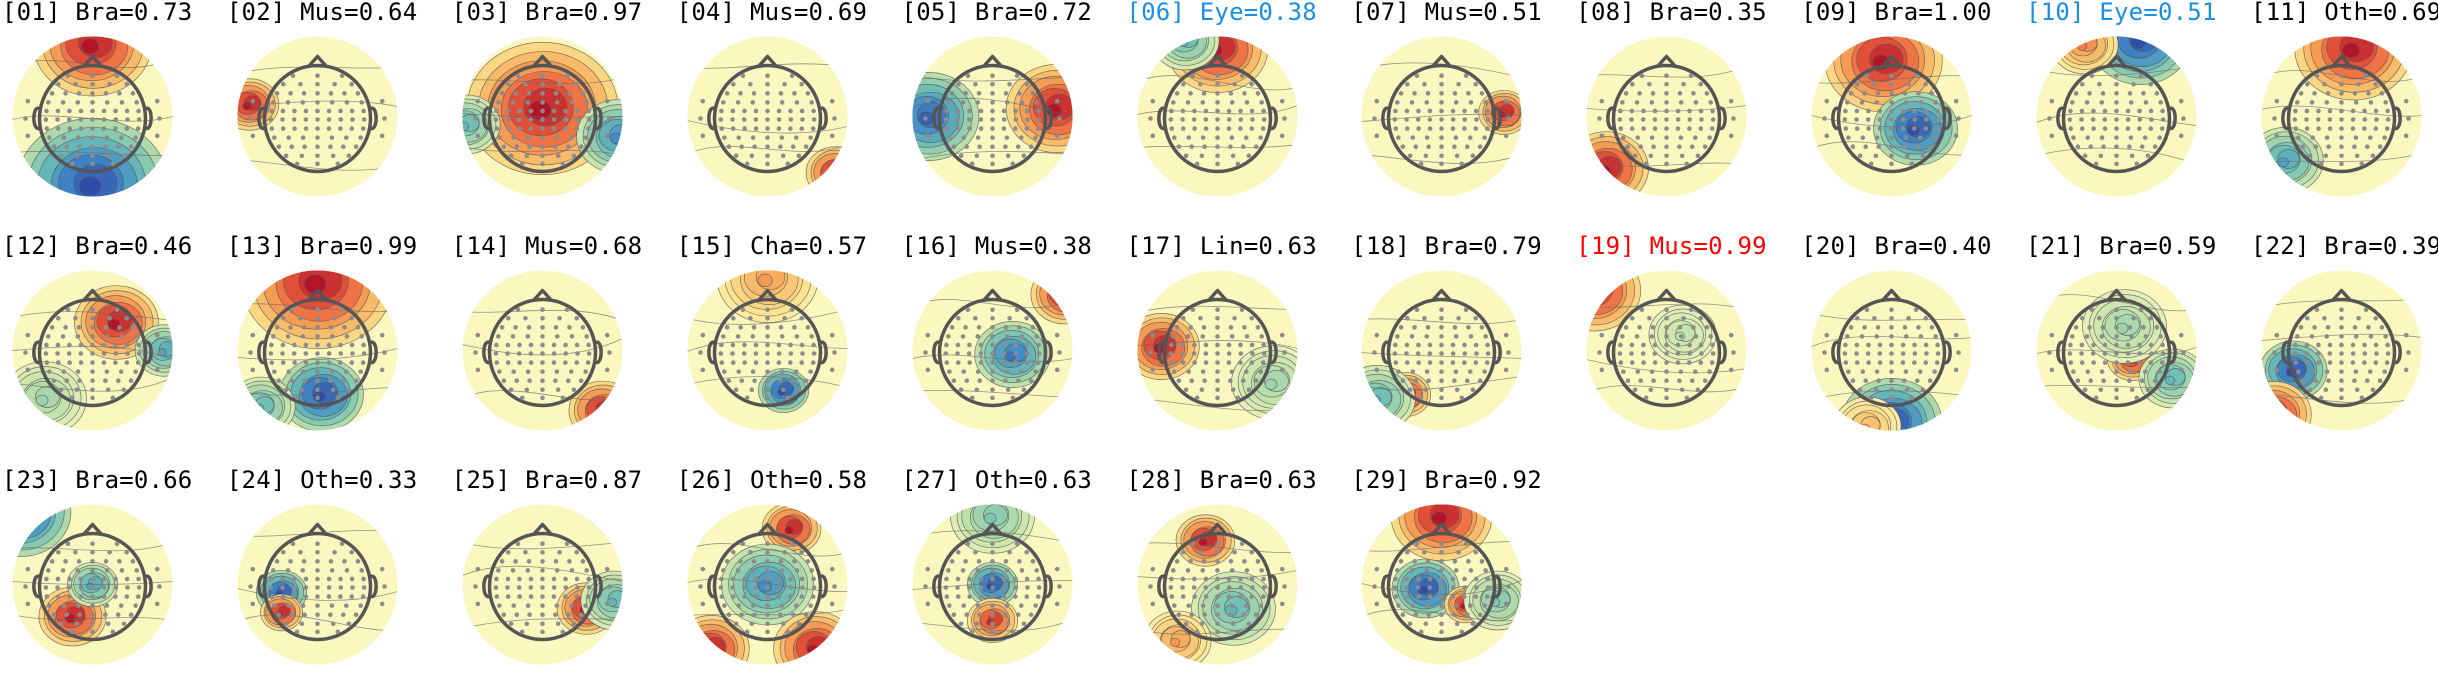  I want to click on component-panel: [10] Eye=0.51, so click(2136, 111).